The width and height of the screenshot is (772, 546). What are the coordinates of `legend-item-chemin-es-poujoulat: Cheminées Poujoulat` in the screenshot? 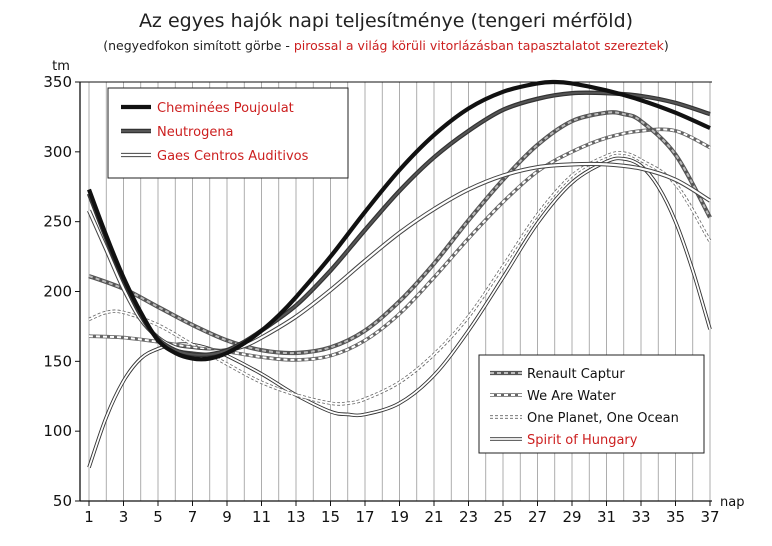 It's located at (207, 108).